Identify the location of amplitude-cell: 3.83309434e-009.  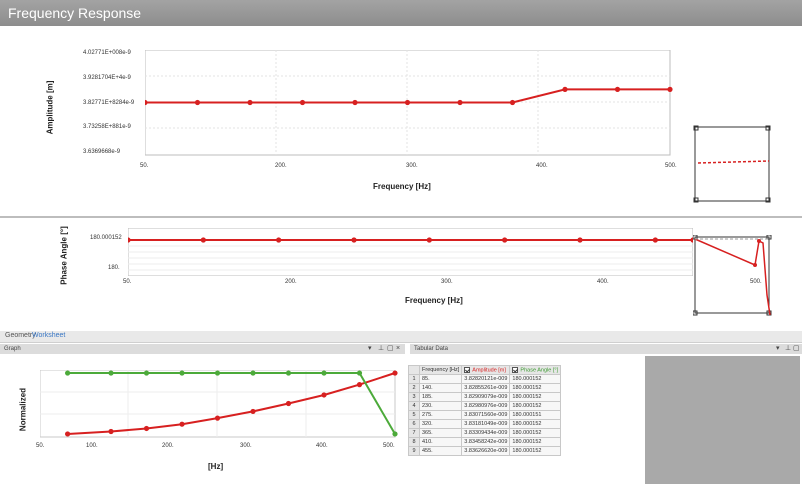
(486, 433).